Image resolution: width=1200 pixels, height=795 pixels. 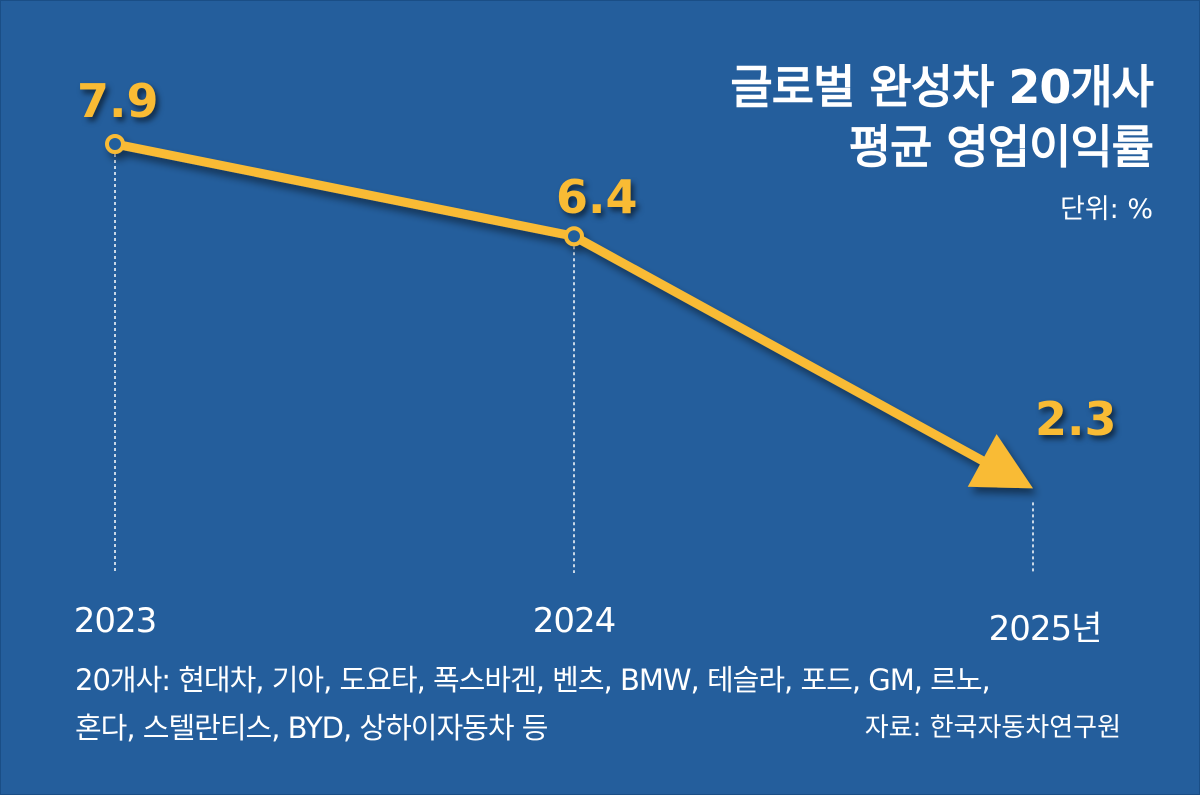 I want to click on x-tick-label-2025: 2025년, so click(x=1045, y=629).